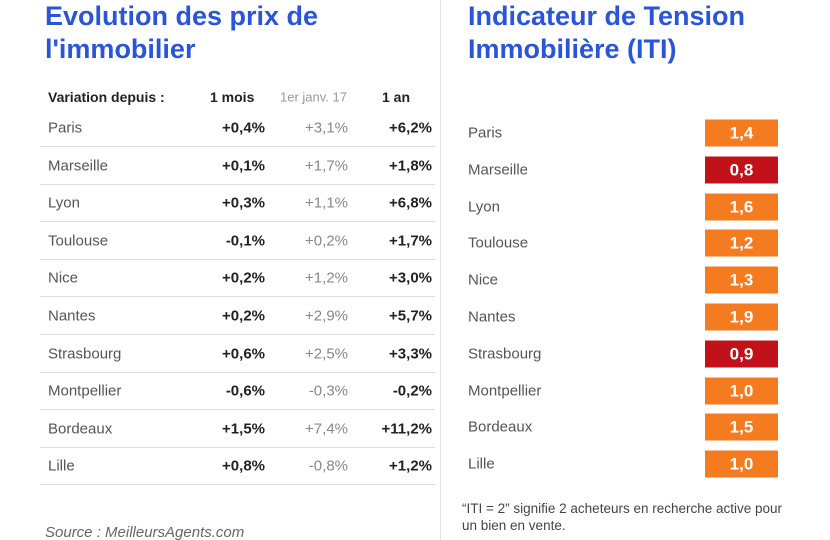  I want to click on header-col: 1er janv. 17, so click(313, 97).